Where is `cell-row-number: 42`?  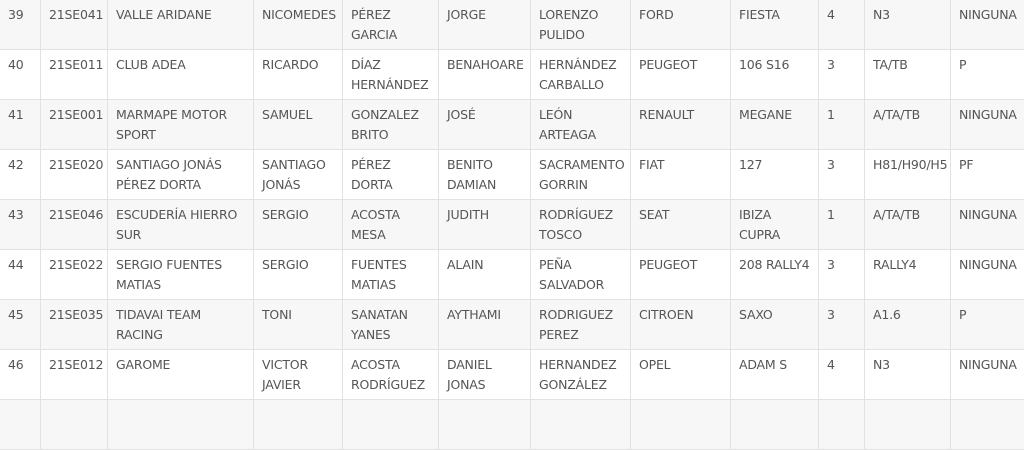 cell-row-number: 42 is located at coordinates (20, 175).